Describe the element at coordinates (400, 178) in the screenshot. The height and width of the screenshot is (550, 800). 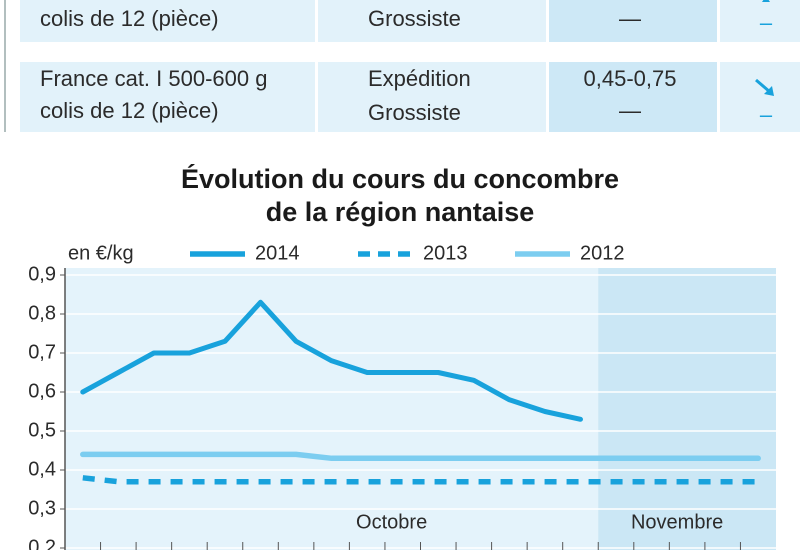
I see `chart-title: Évolution du cours du concombre` at that location.